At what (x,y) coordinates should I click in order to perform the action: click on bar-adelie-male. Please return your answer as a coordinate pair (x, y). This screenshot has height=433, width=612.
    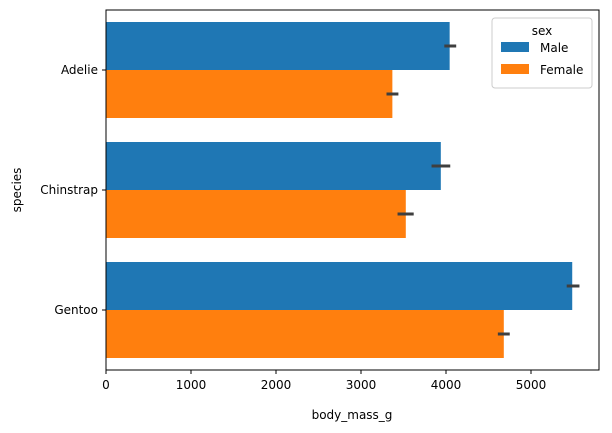
    Looking at the image, I should click on (278, 46).